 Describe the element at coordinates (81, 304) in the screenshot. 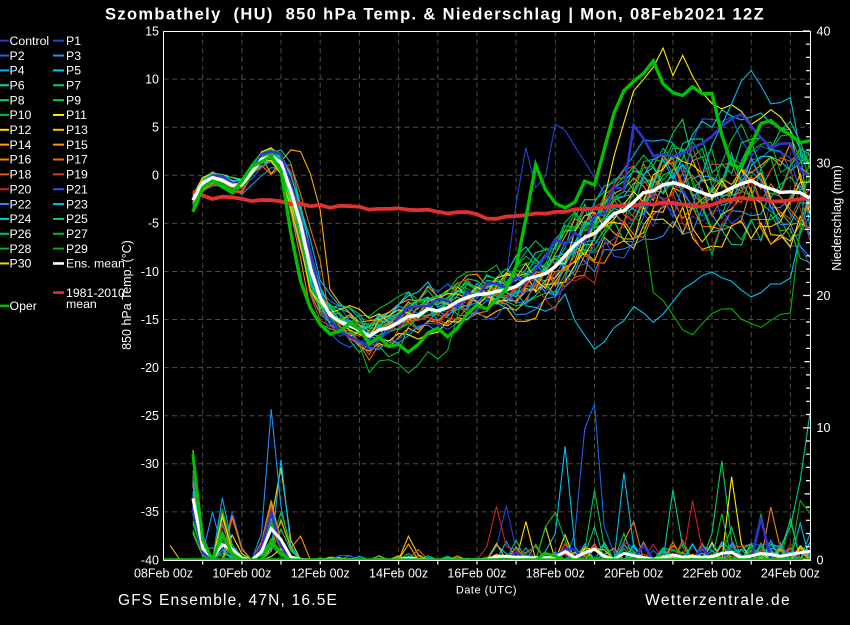

I see `svg-text: mean` at that location.